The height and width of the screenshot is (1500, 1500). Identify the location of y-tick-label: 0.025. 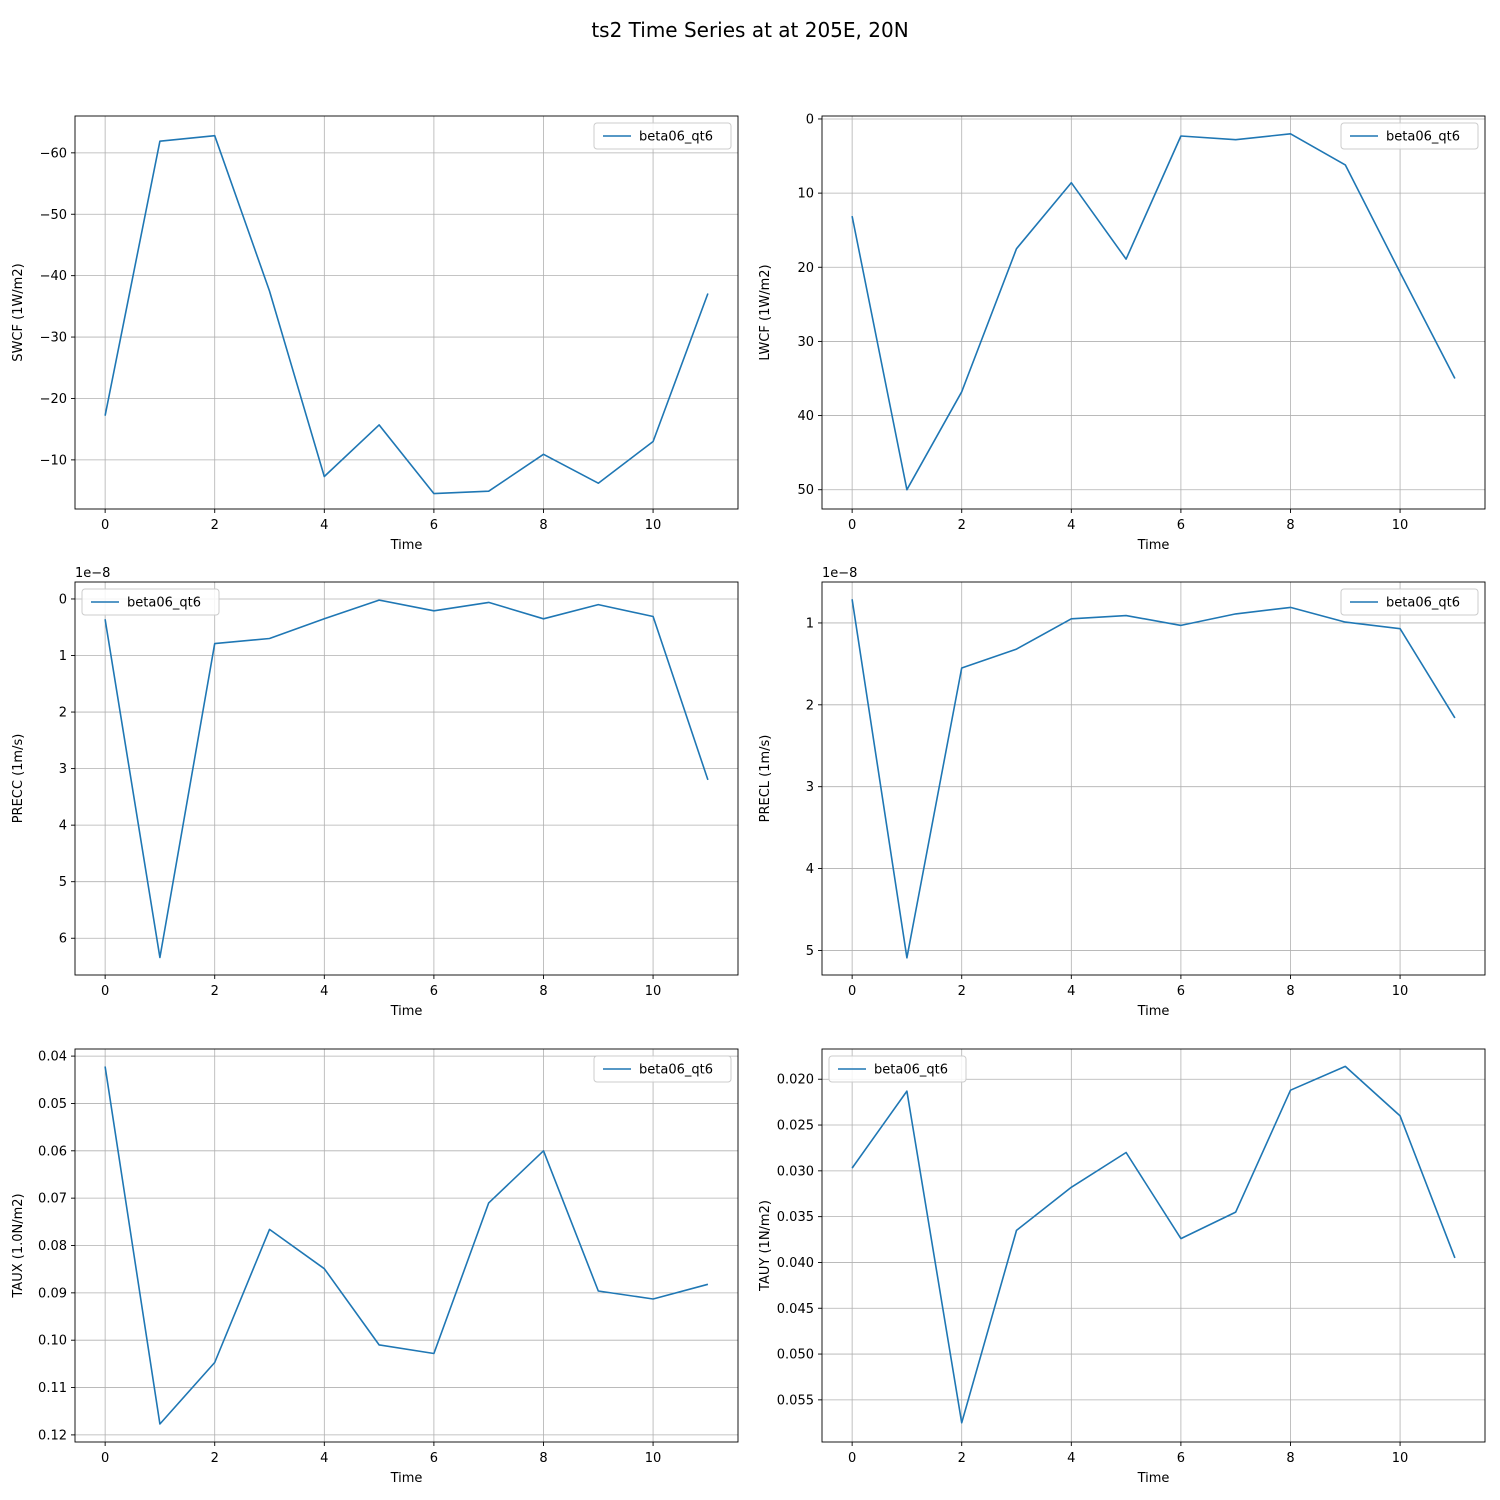
(795, 1126).